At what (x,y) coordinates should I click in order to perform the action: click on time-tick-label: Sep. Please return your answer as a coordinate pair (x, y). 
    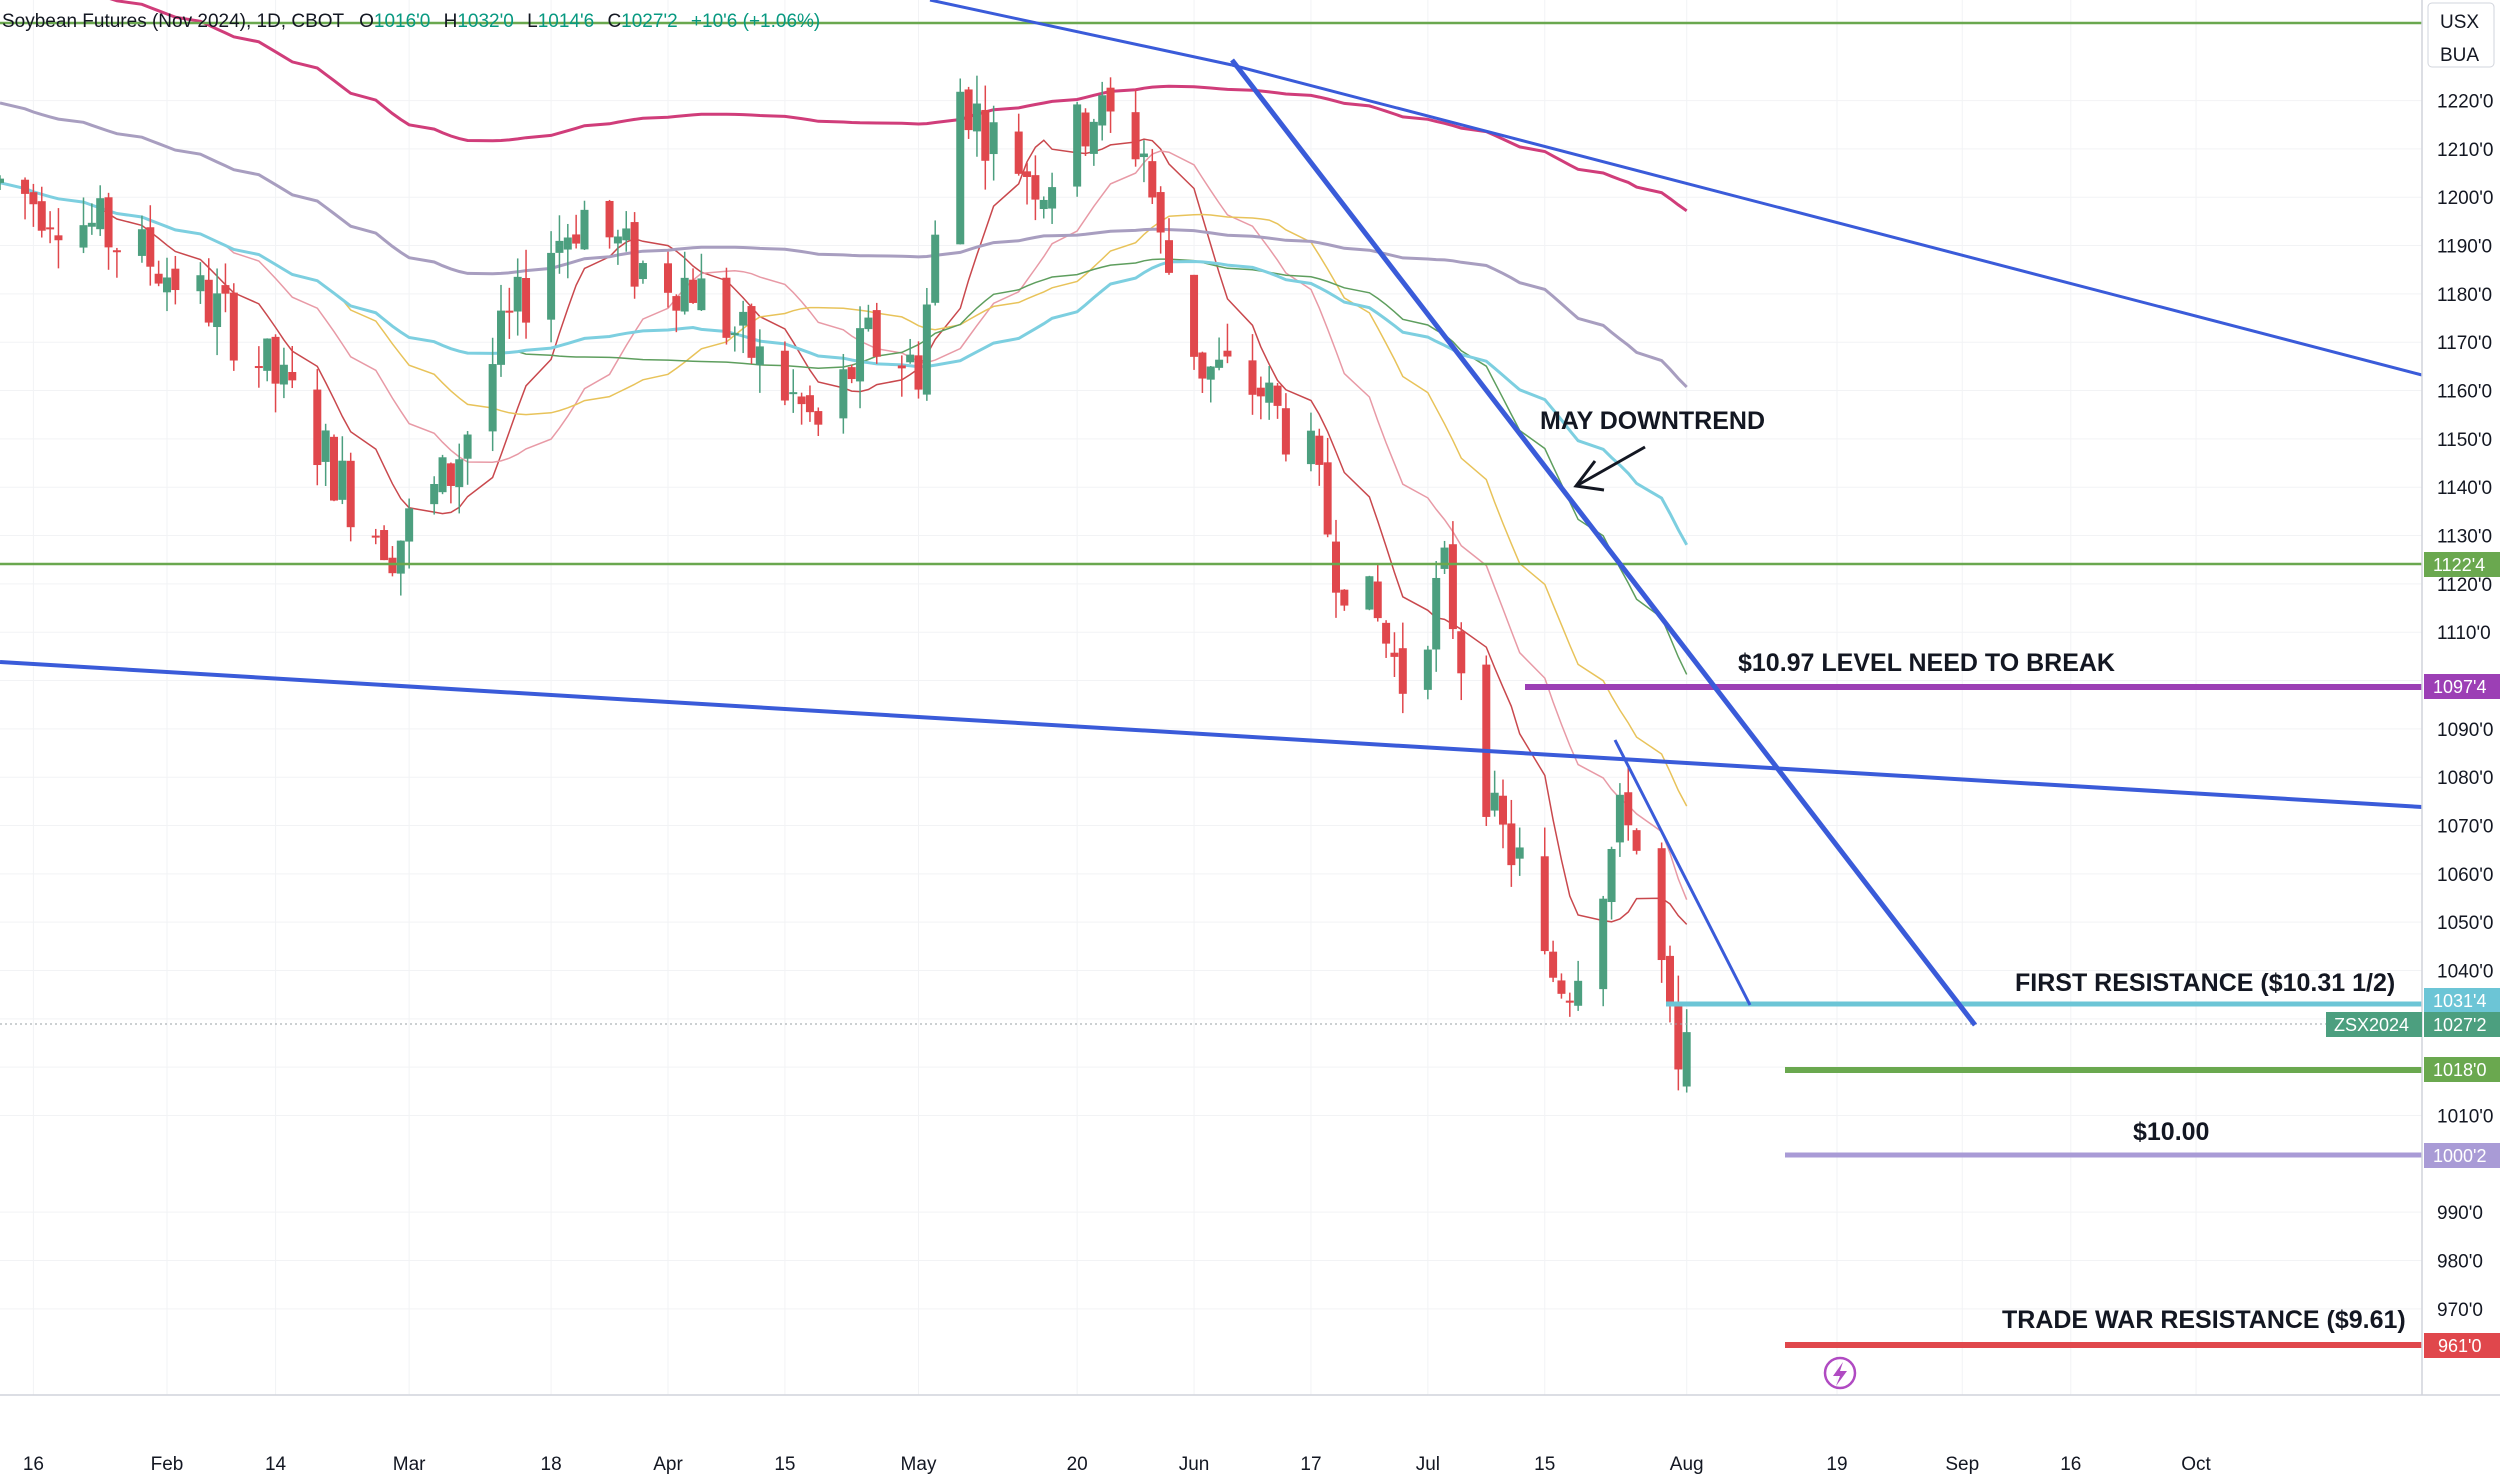
    Looking at the image, I should click on (1962, 1464).